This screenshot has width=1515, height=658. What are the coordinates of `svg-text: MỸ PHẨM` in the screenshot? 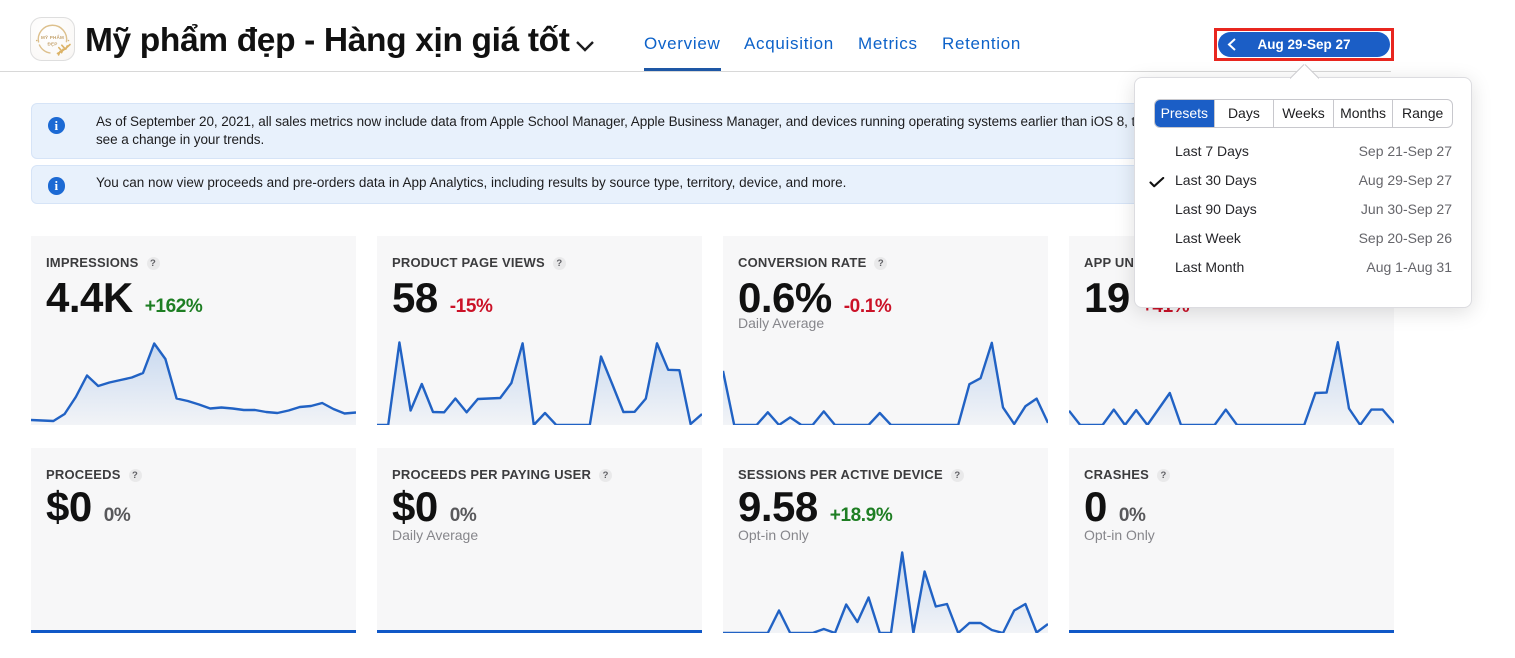 It's located at (52, 37).